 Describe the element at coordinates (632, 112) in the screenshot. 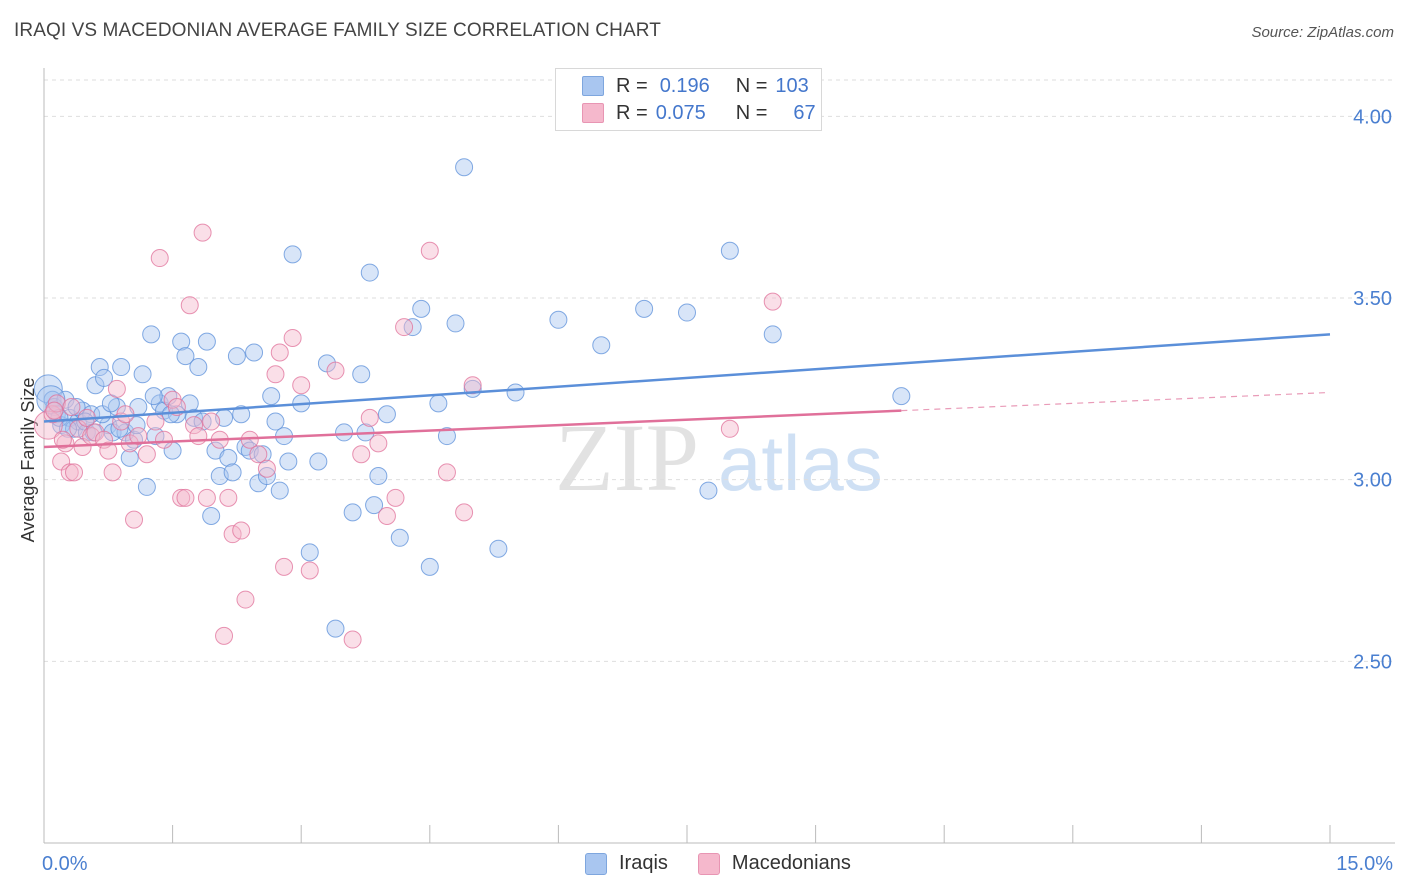

I see `legend-r-label: R =` at that location.